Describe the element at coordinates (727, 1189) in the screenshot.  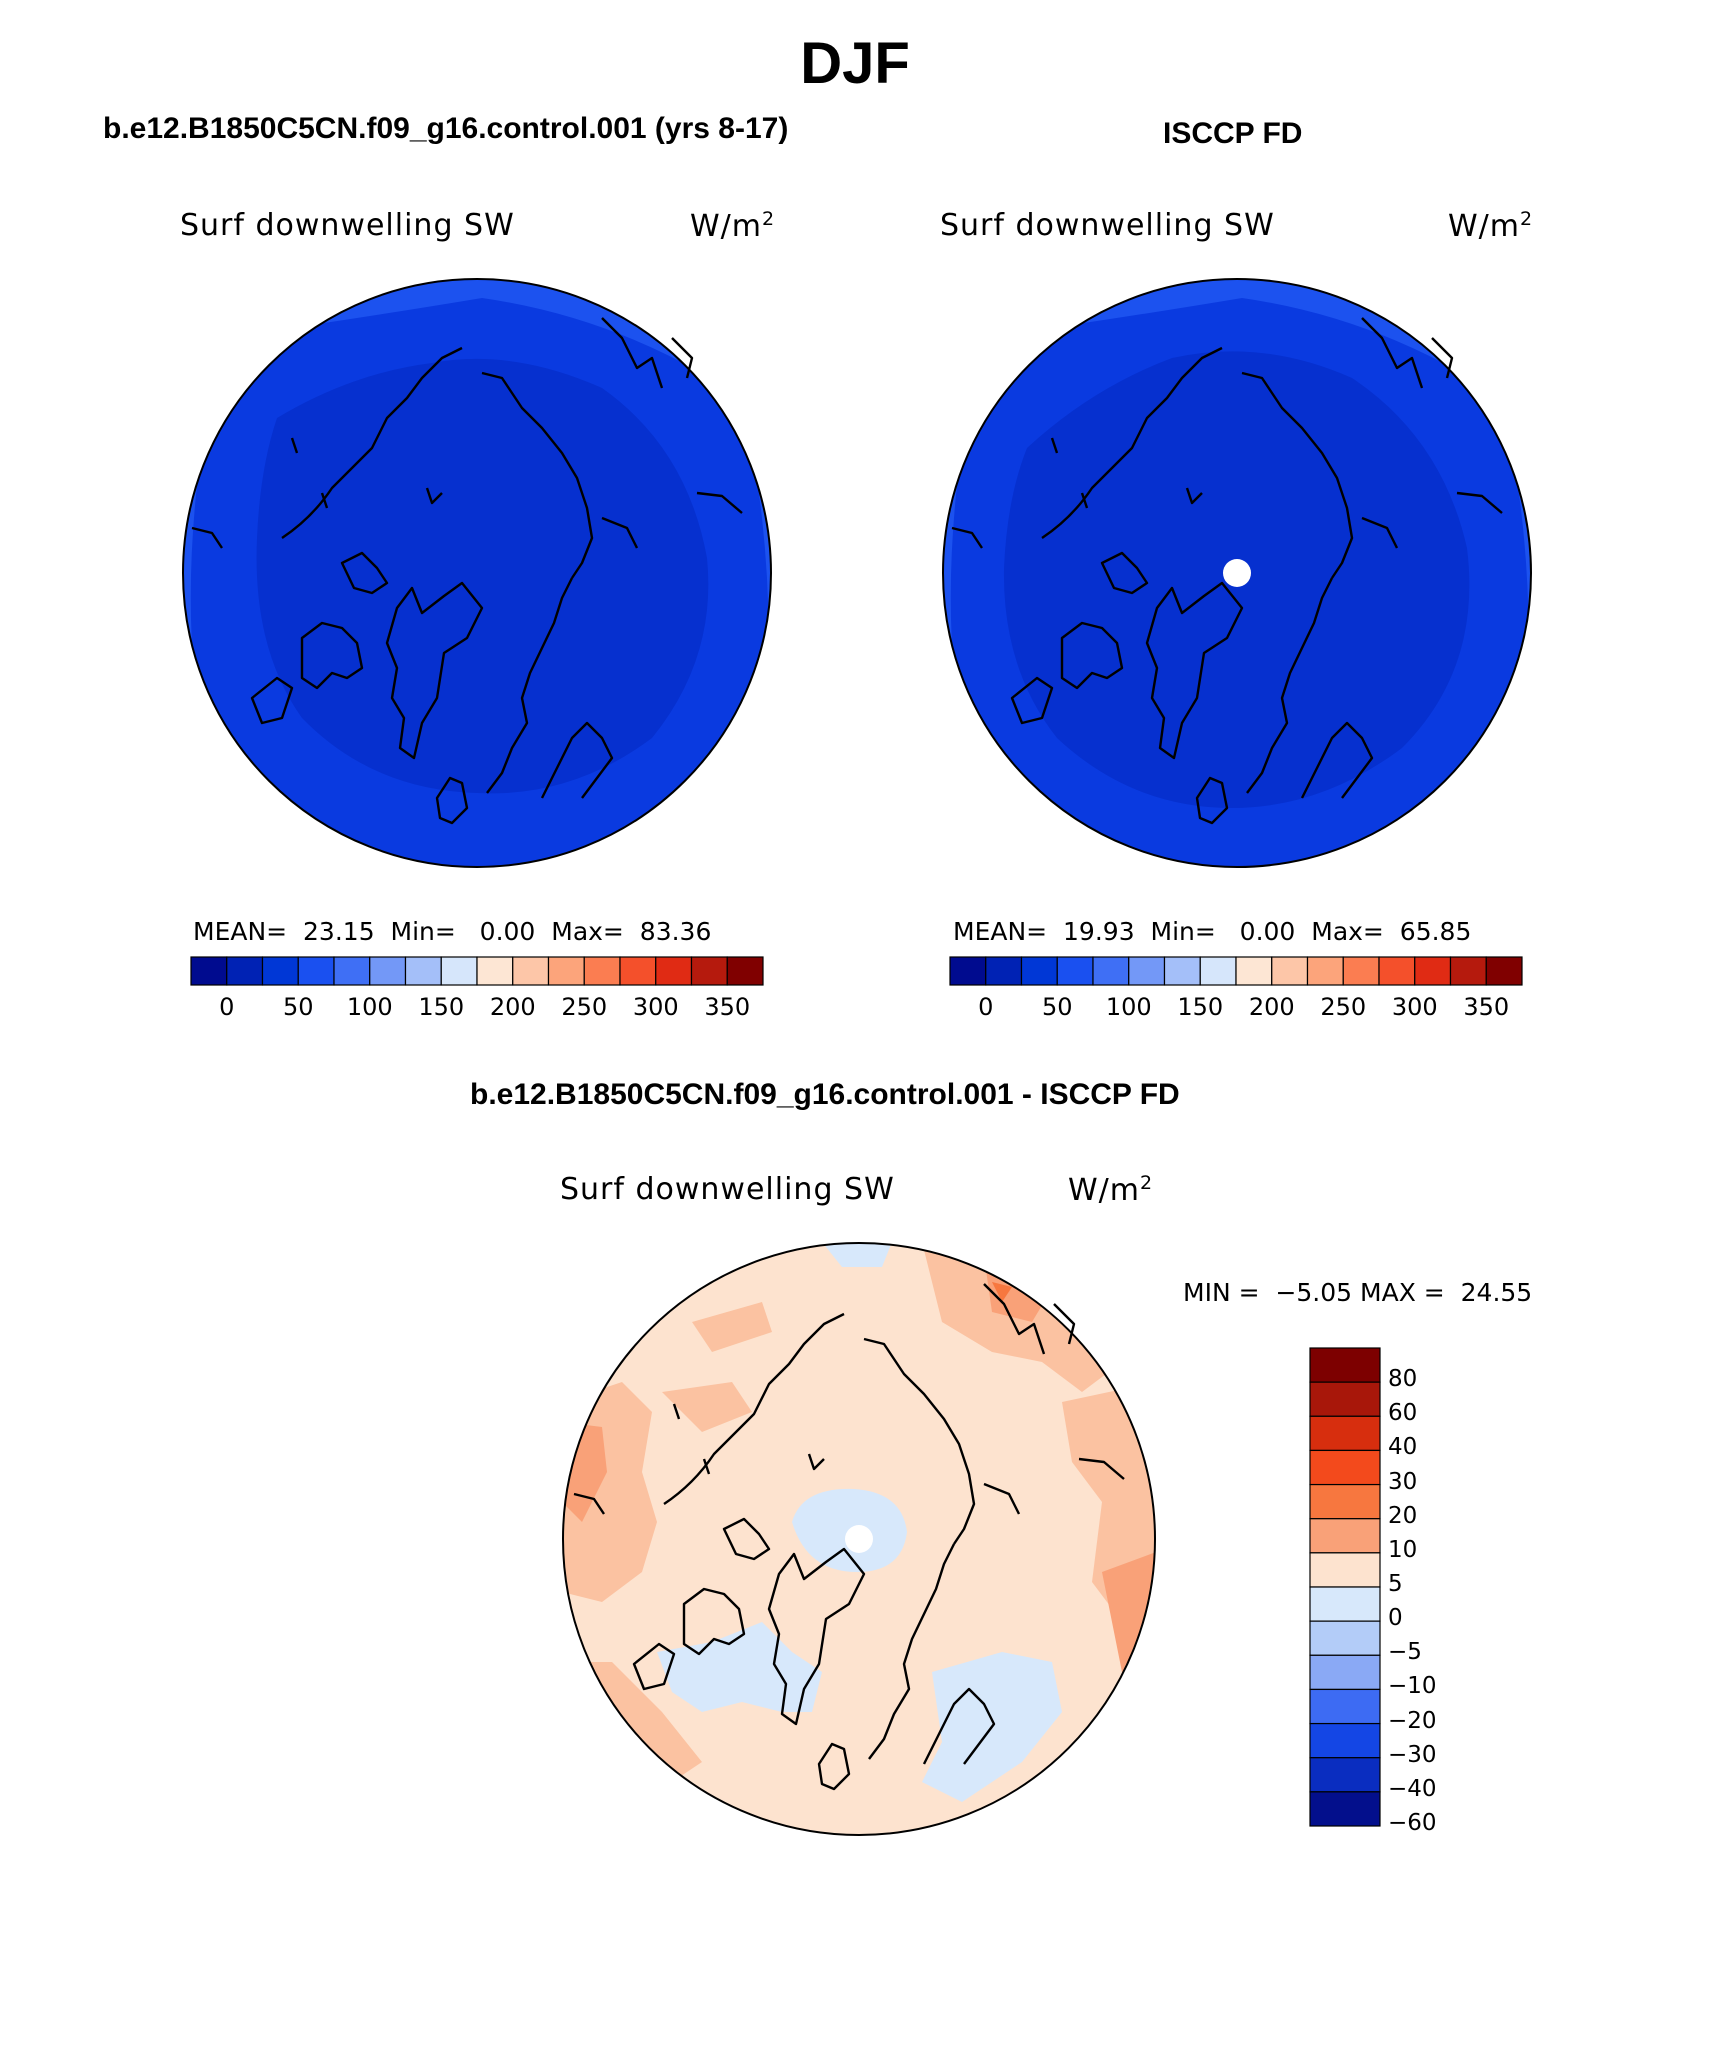
I see `diff-variable-label: Surf downwelling SW` at that location.